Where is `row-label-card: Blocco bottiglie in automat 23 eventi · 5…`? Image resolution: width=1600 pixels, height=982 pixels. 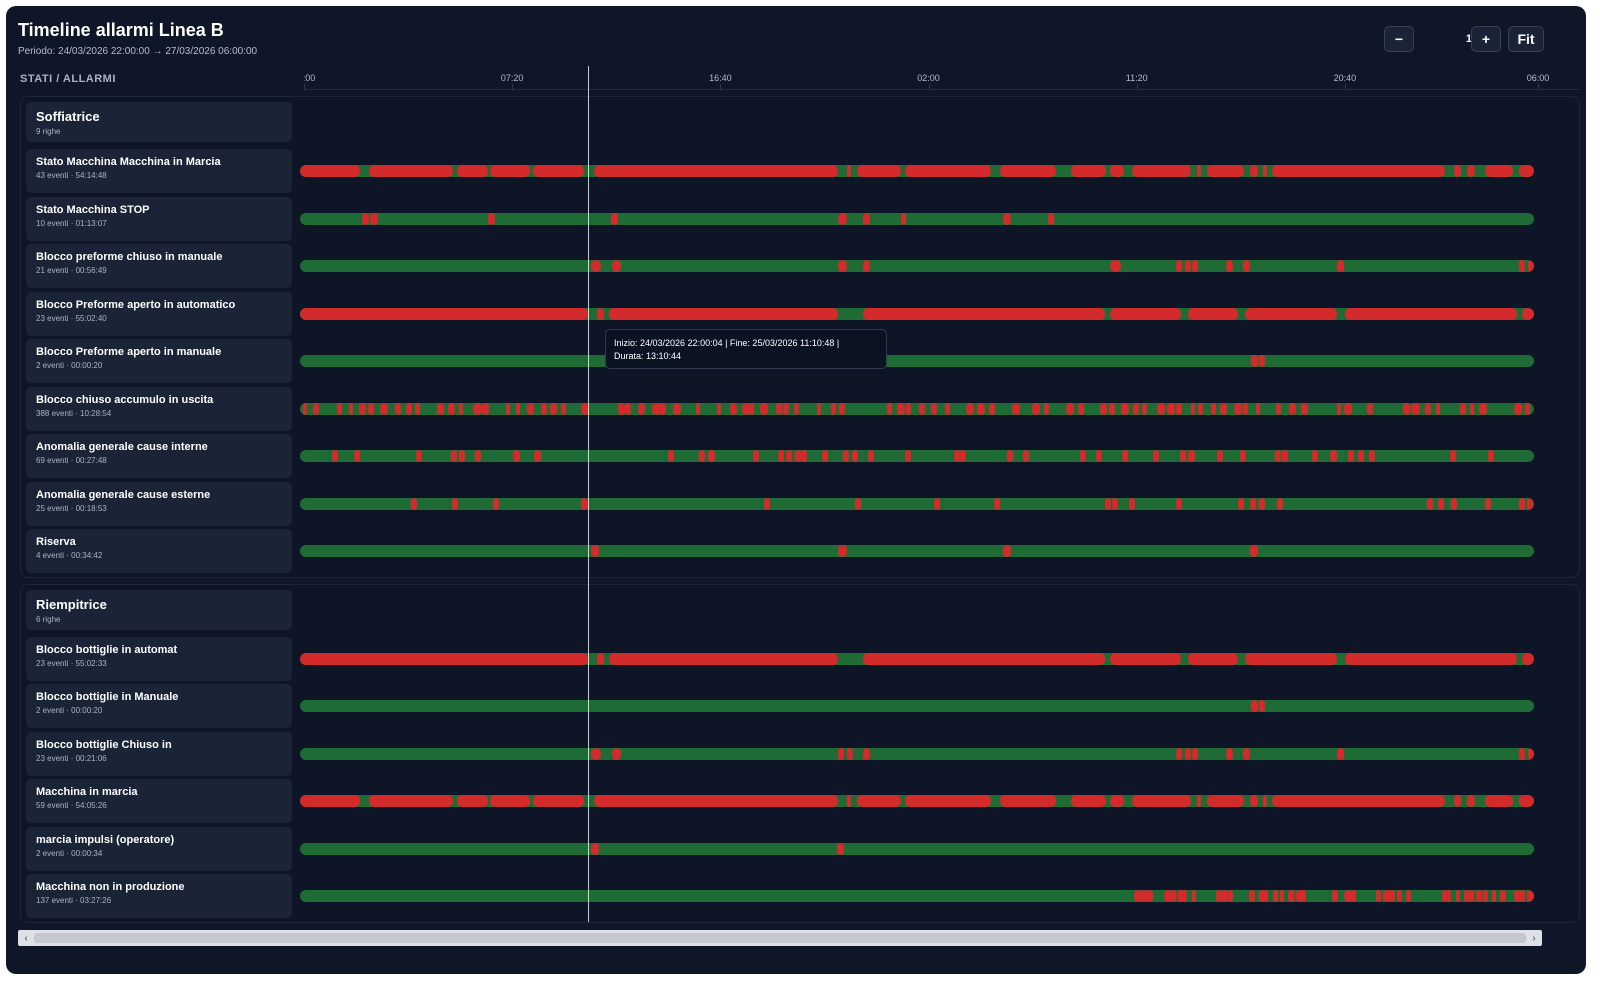
row-label-card: Blocco bottiglie in automat 23 eventi · 5… is located at coordinates (159, 658).